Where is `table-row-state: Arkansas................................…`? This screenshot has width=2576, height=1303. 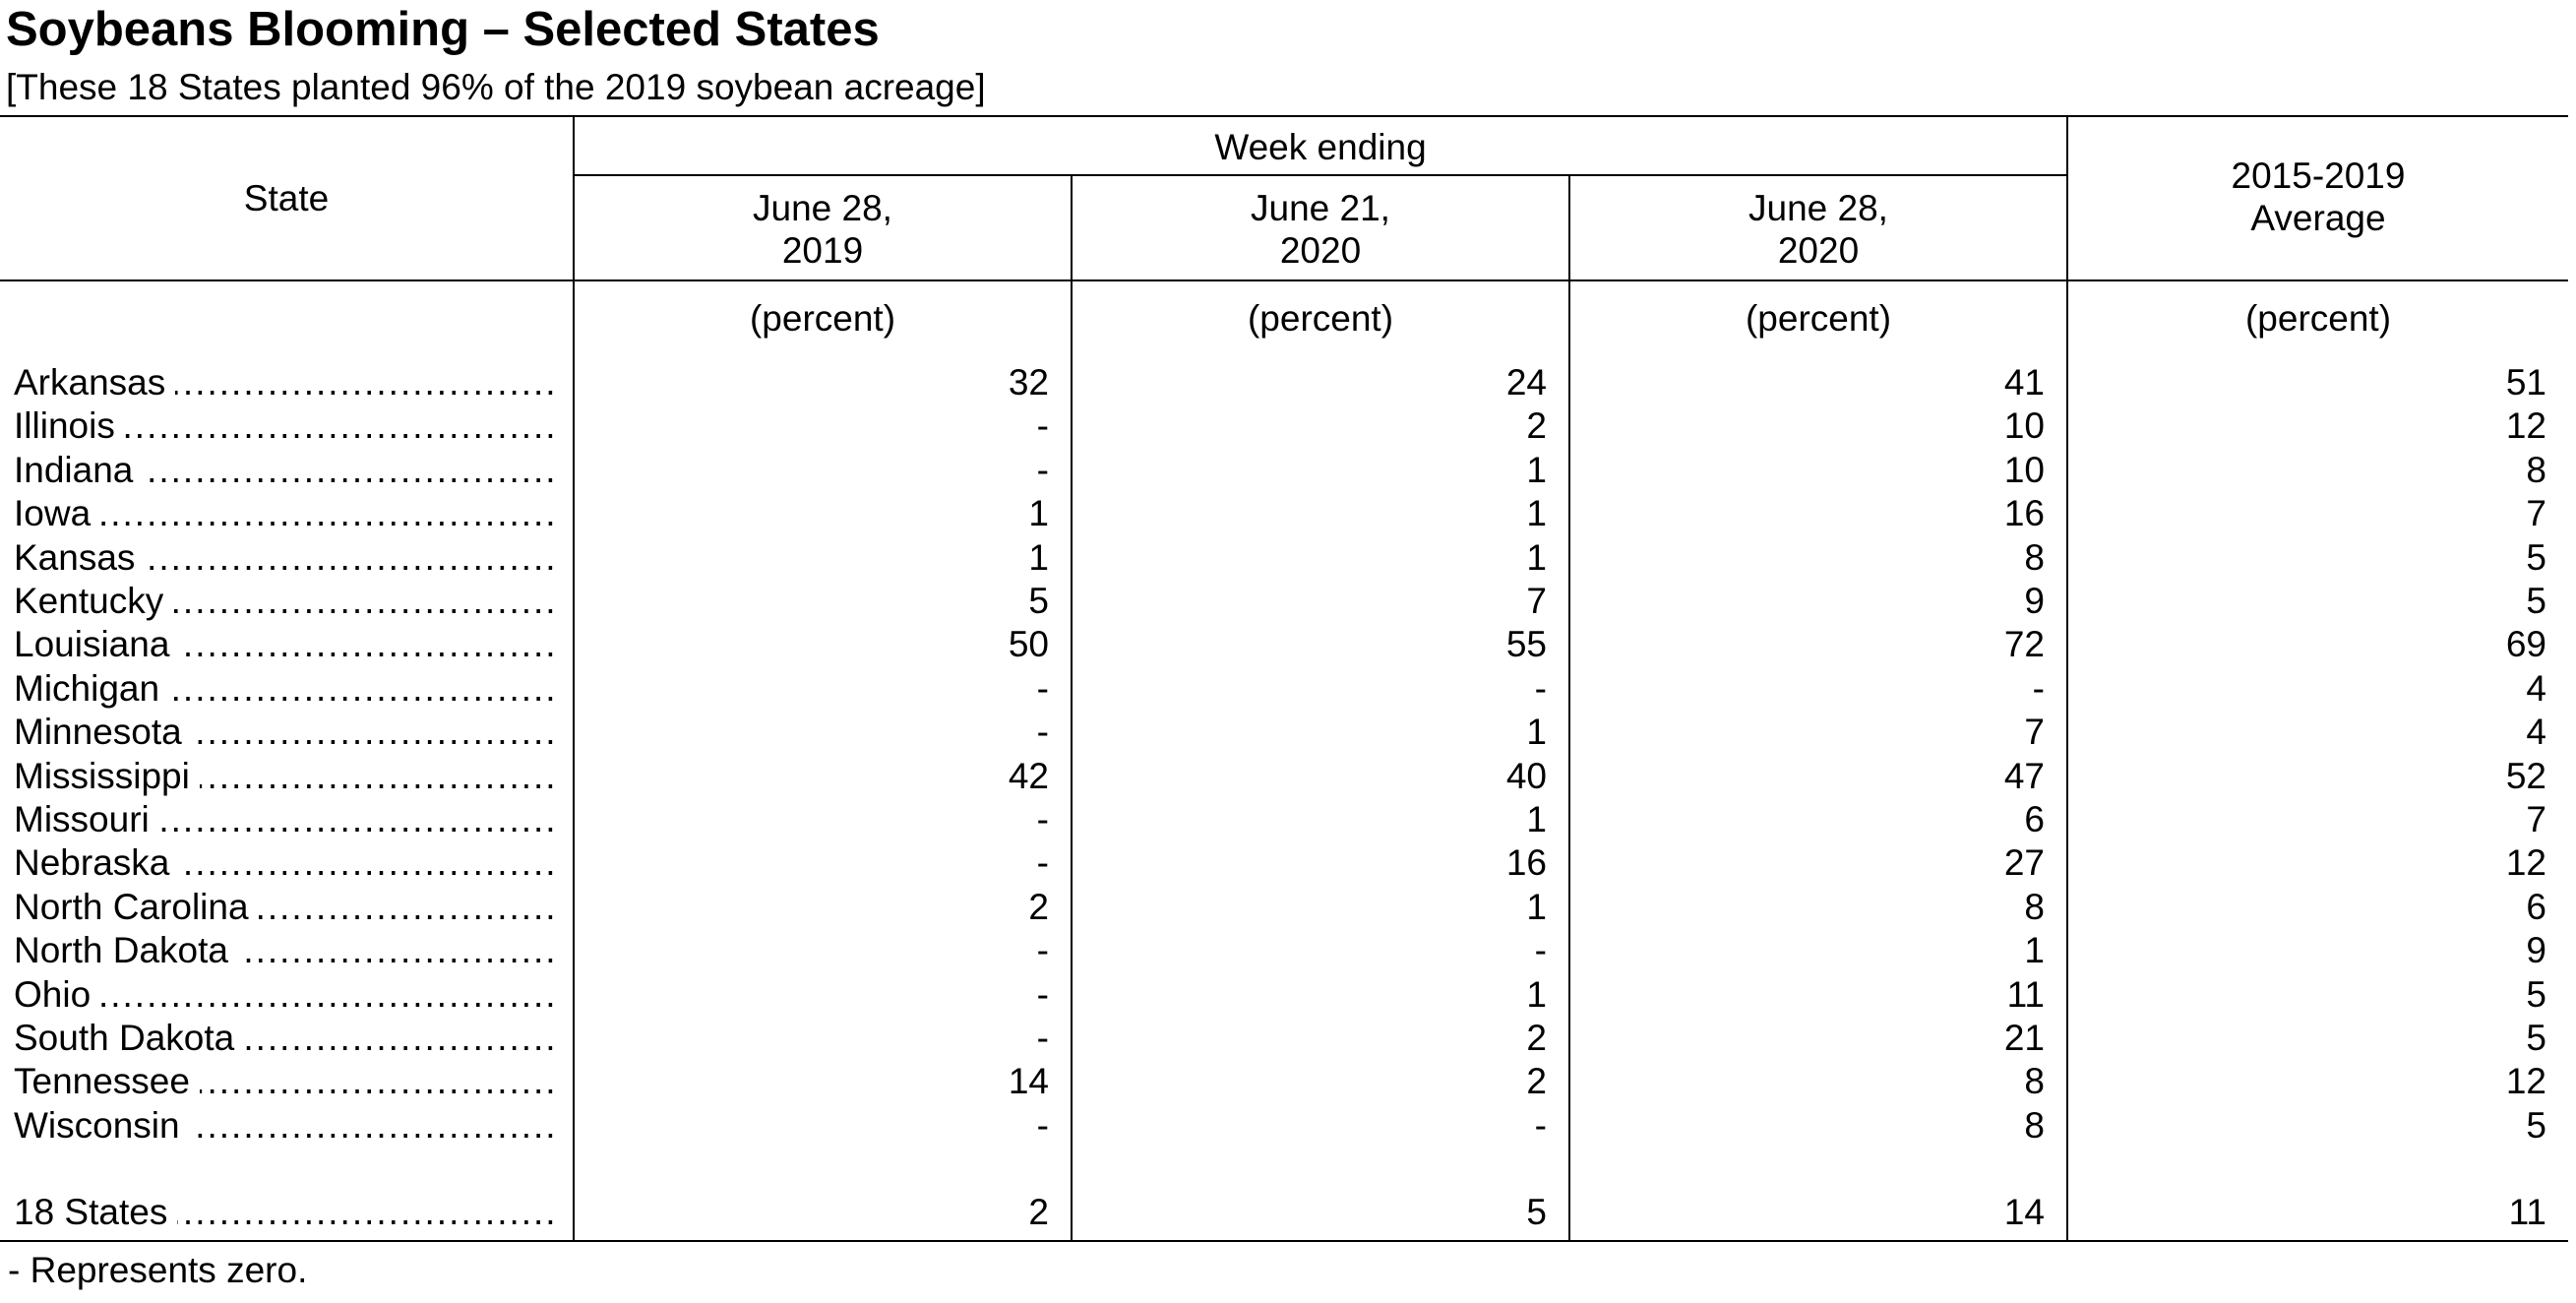 table-row-state: Arkansas................................… is located at coordinates (287, 383).